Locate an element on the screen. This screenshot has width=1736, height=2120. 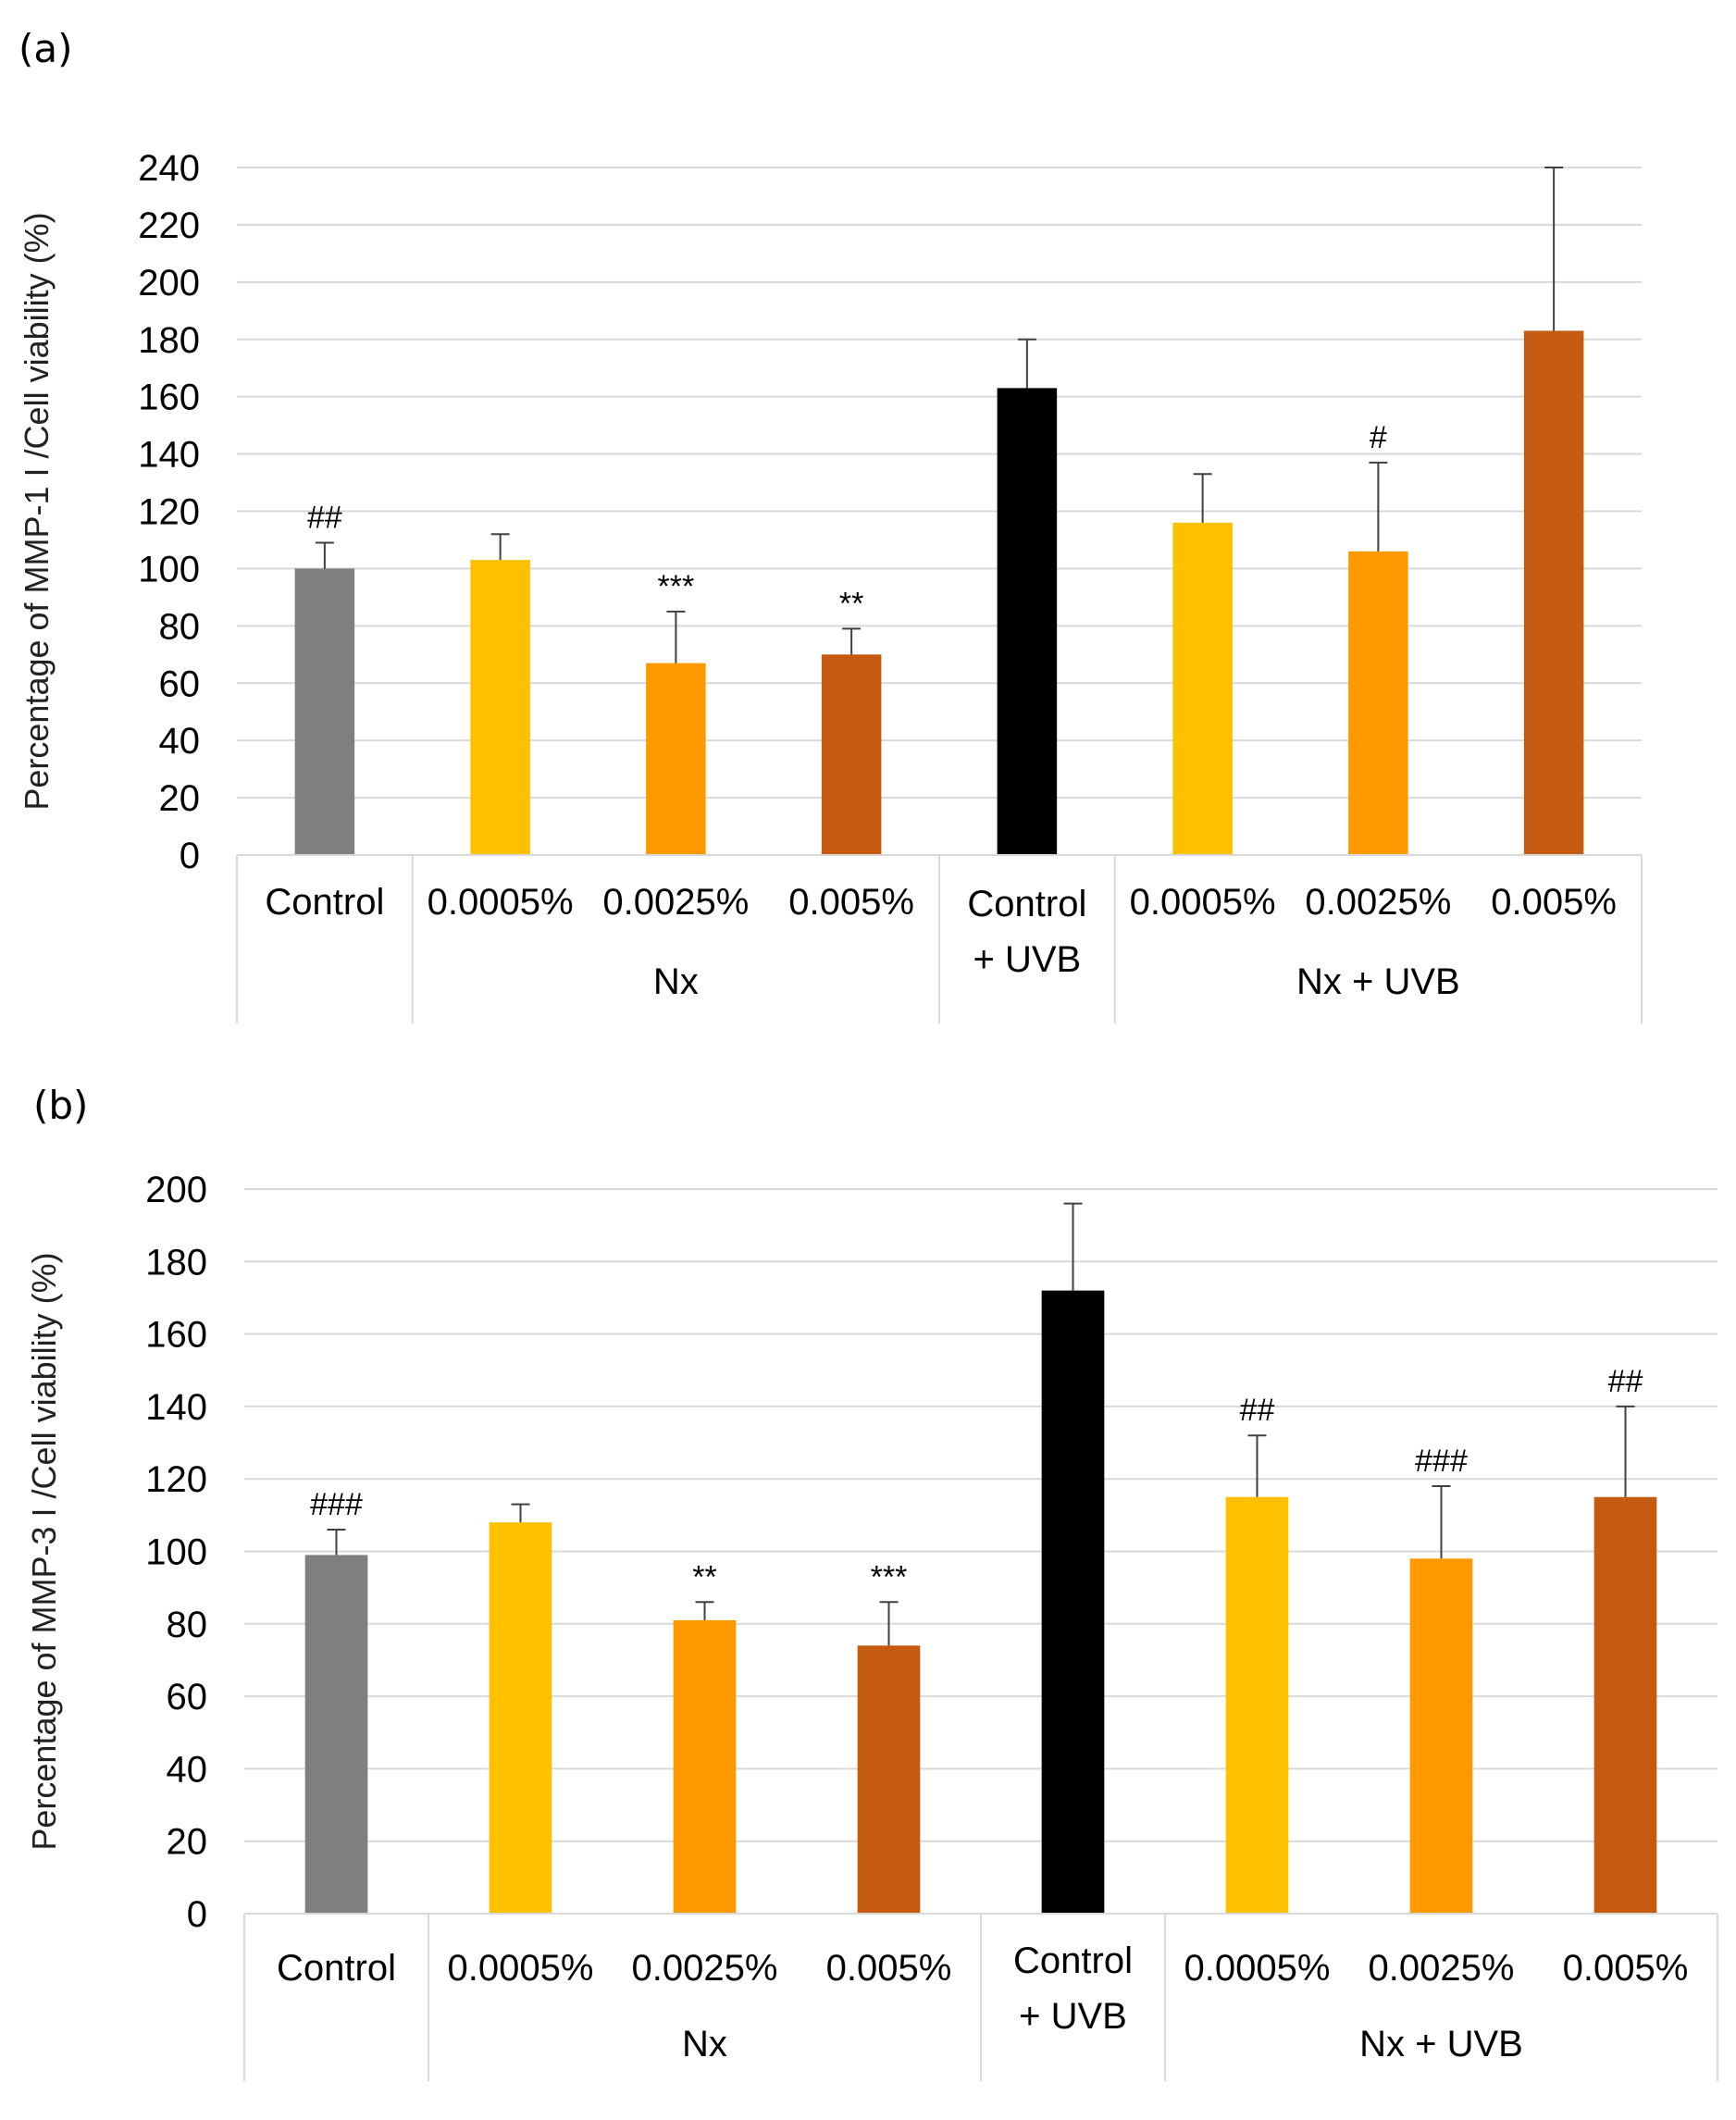
panel-a-label: (a) is located at coordinates (46, 48).